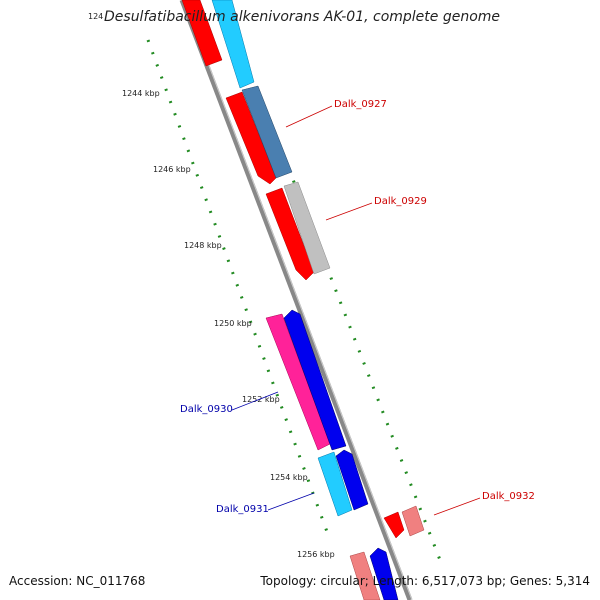 The width and height of the screenshot is (600, 600). What do you see at coordinates (315, 380) in the screenshot?
I see `gene-arrow-blue-a` at bounding box center [315, 380].